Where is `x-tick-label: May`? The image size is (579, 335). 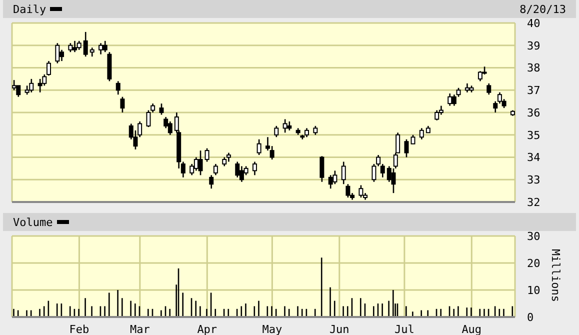
x-tick-label: May is located at coordinates (272, 328).